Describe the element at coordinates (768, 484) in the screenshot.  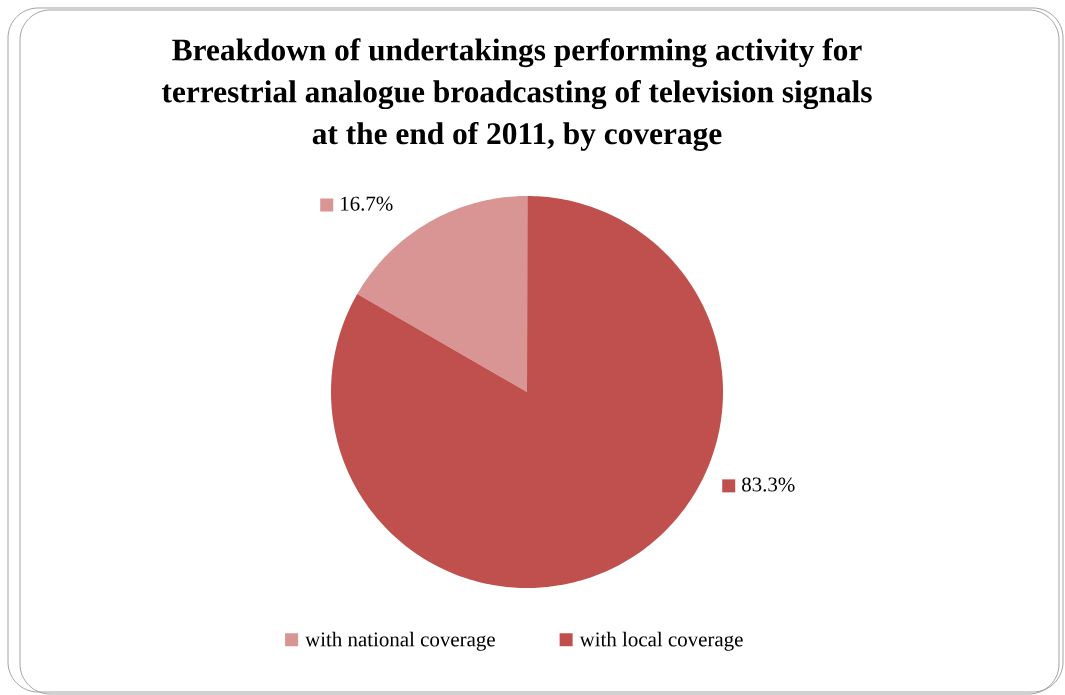
I see `data-label: 83.3%` at that location.